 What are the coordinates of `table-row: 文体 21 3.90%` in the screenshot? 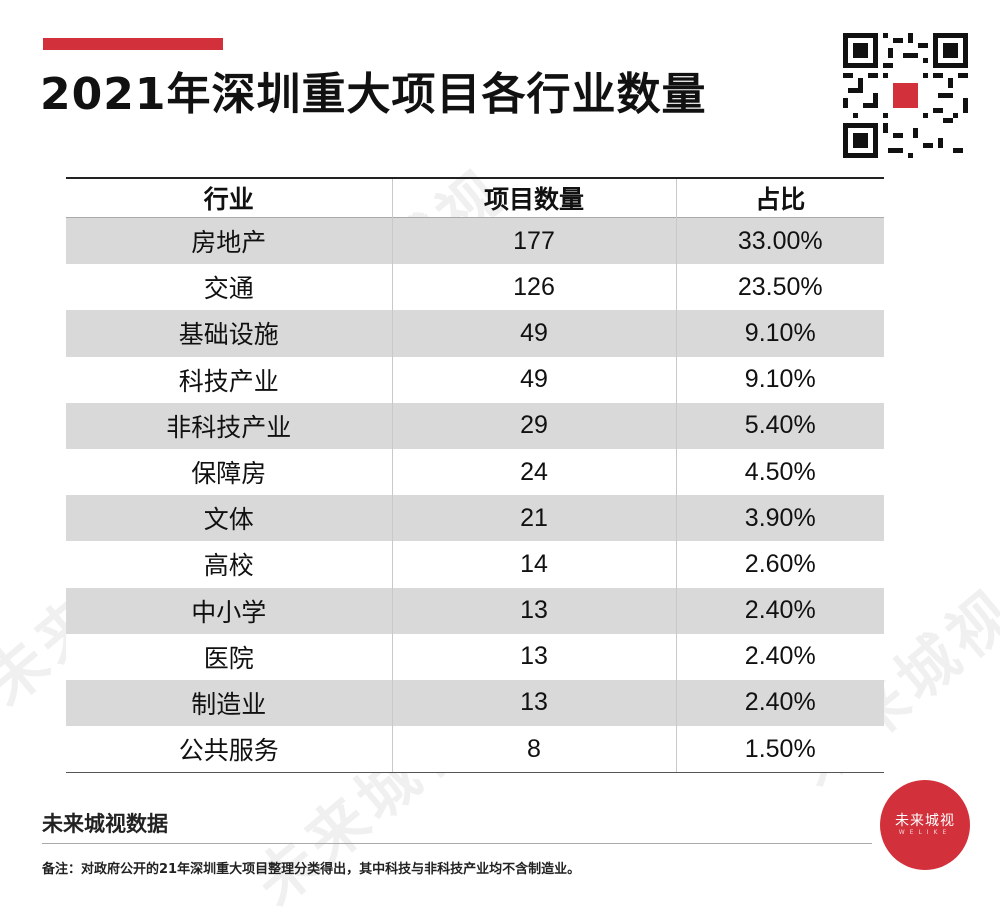 It's located at (475, 518).